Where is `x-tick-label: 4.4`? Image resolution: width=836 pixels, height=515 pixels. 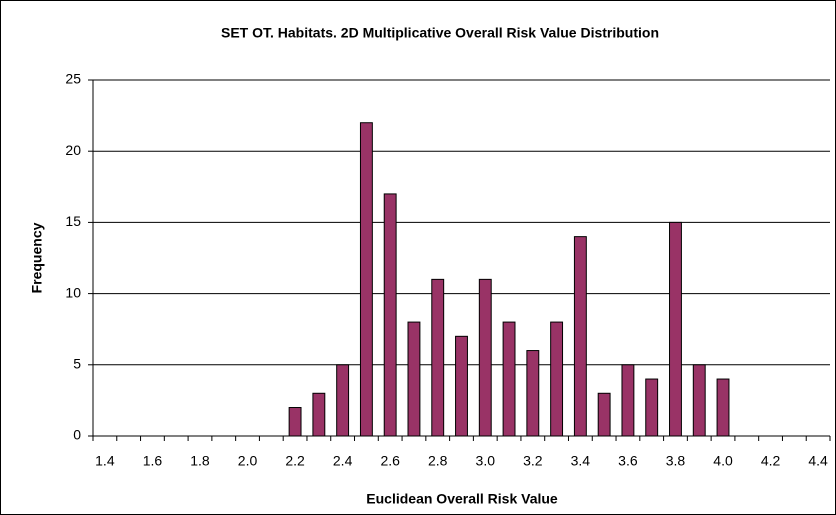 x-tick-label: 4.4 is located at coordinates (818, 461).